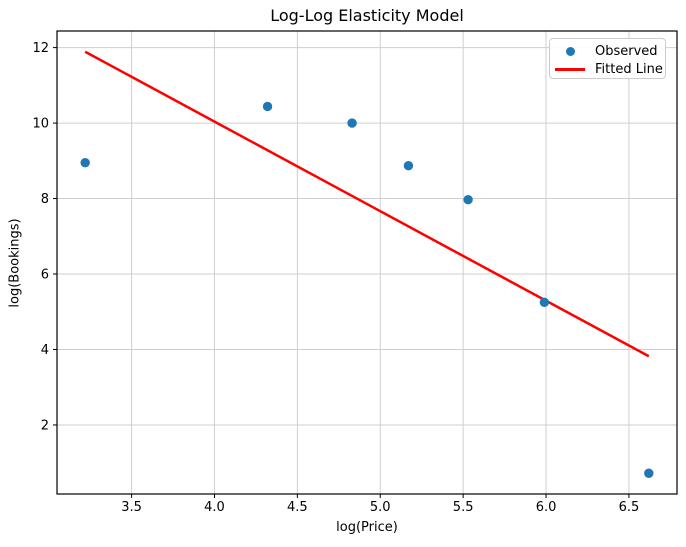 Image resolution: width=686 pixels, height=547 pixels. I want to click on legend: Observed Fitted Line, so click(607, 58).